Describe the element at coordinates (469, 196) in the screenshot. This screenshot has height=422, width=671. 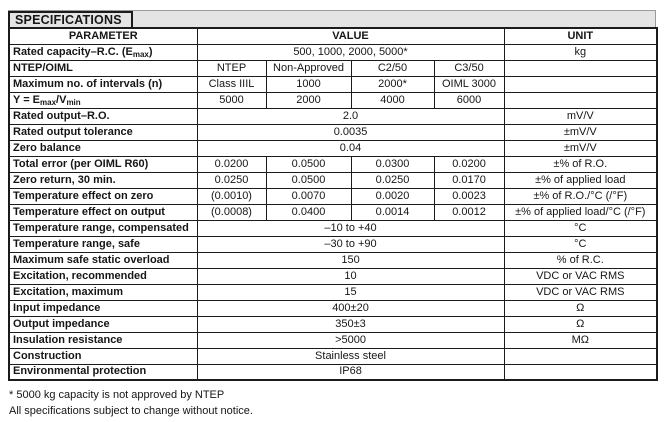
I see `value-cell: 0.0023` at that location.